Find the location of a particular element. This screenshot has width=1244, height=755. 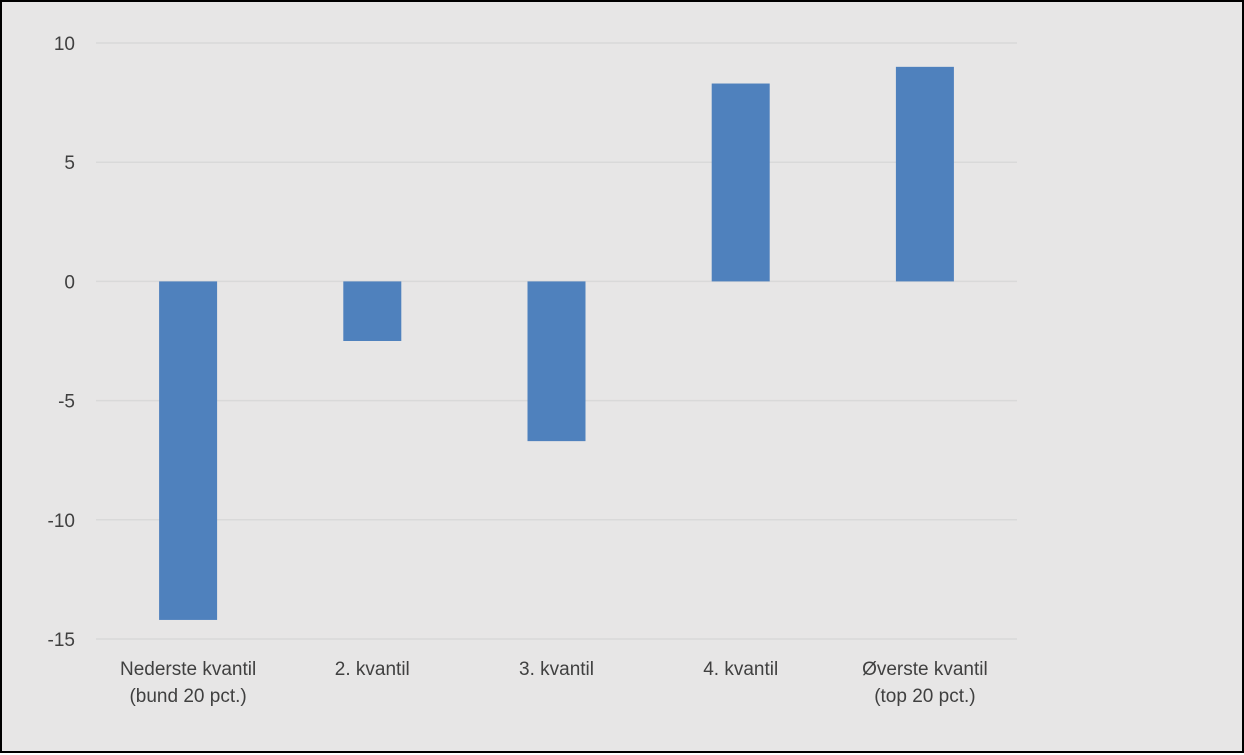

x-tick-label-line: Nederste kvantil is located at coordinates (188, 669).